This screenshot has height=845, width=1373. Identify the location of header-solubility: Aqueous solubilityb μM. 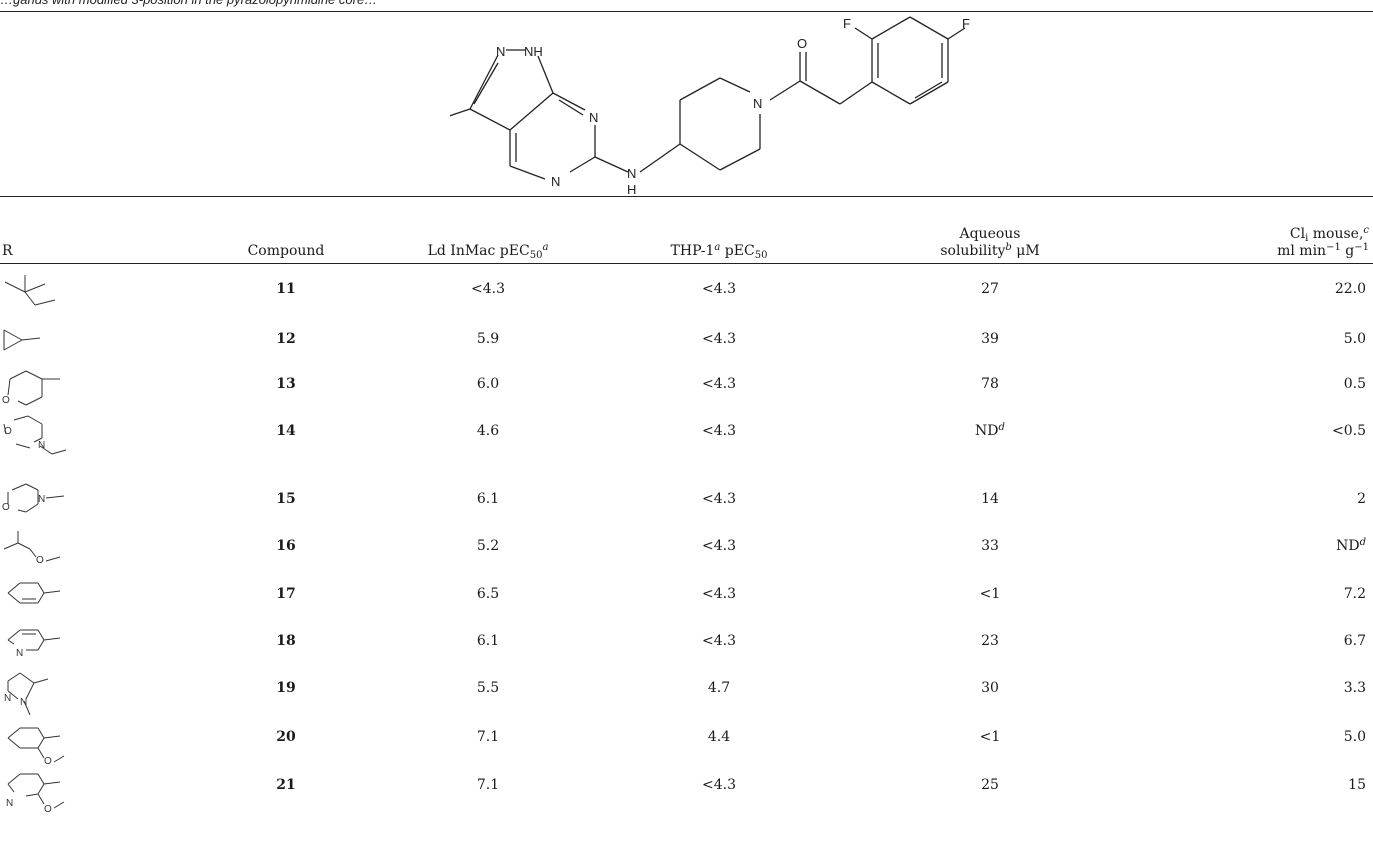
(990, 242).